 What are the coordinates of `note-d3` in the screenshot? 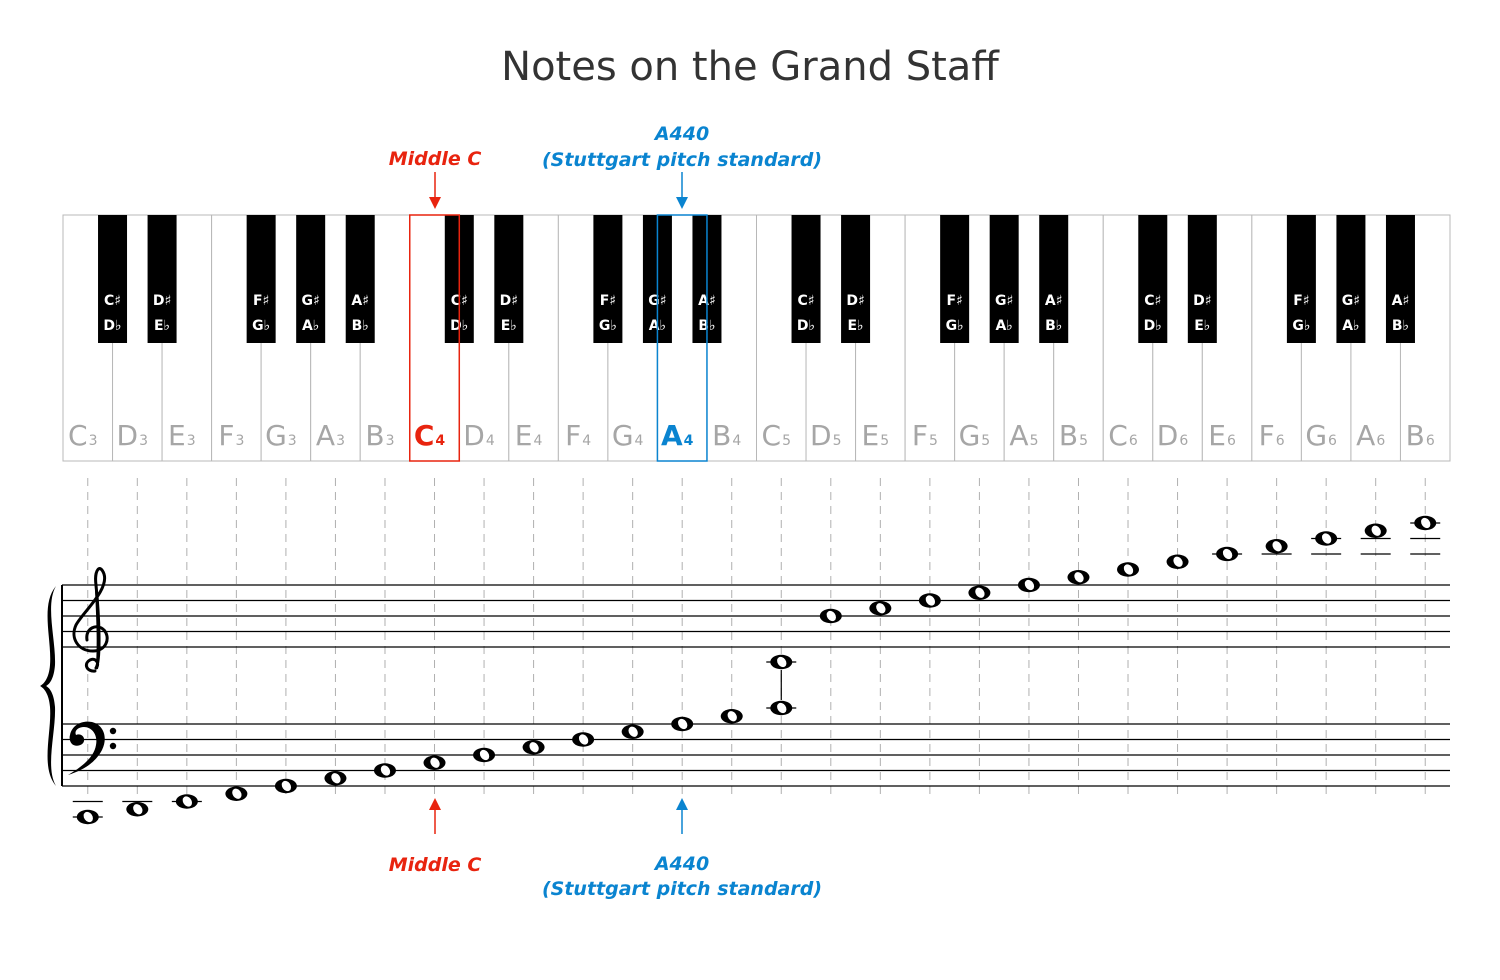 It's located at (137, 809).